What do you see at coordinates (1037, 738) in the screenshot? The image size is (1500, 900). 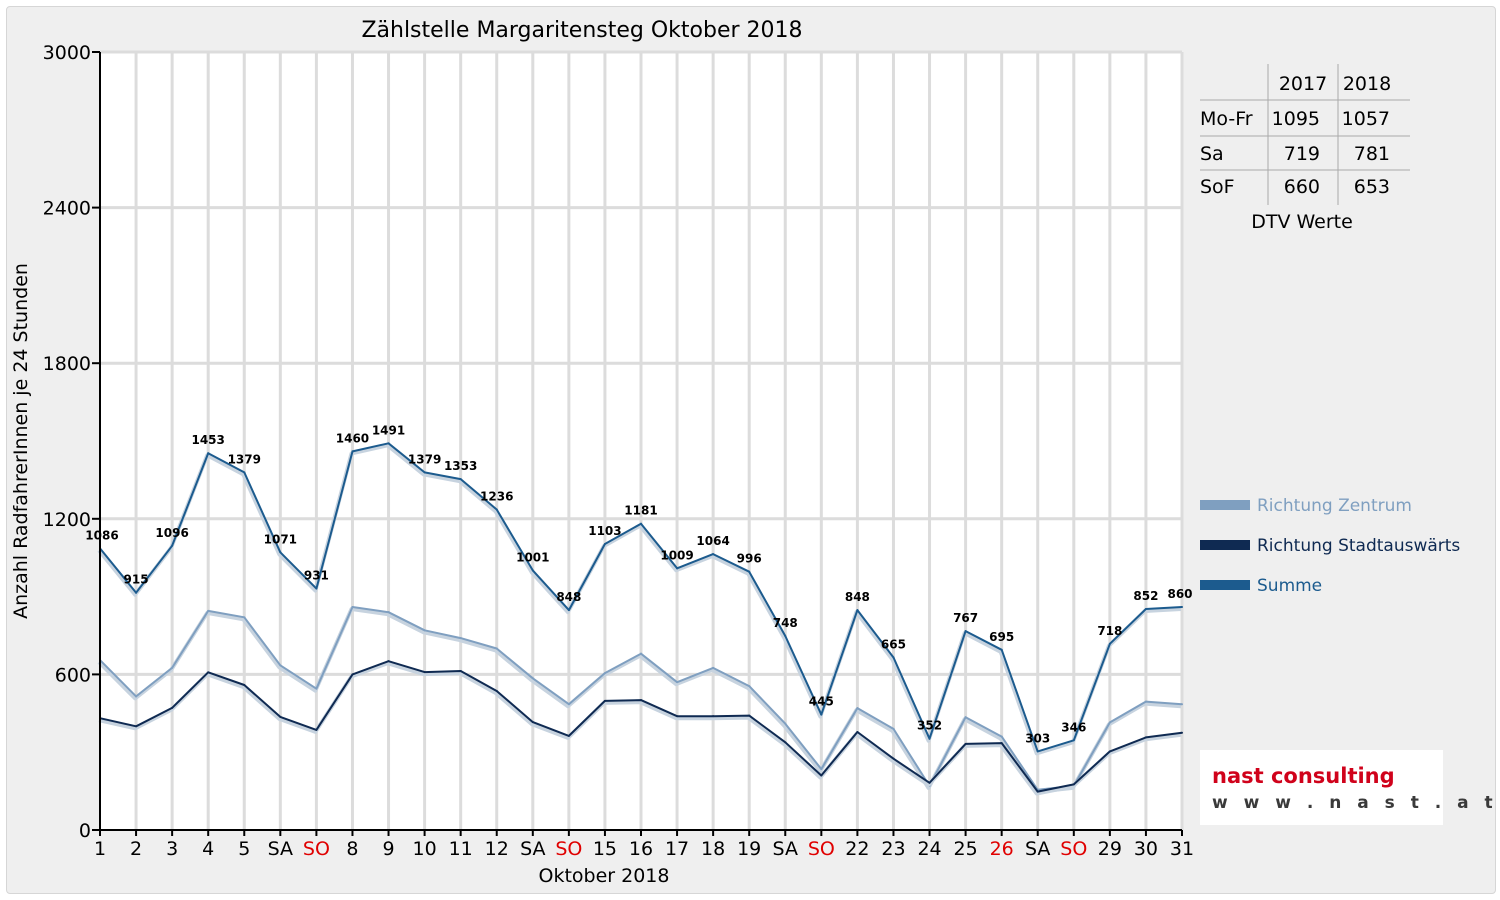 I see `data-label: 303` at bounding box center [1037, 738].